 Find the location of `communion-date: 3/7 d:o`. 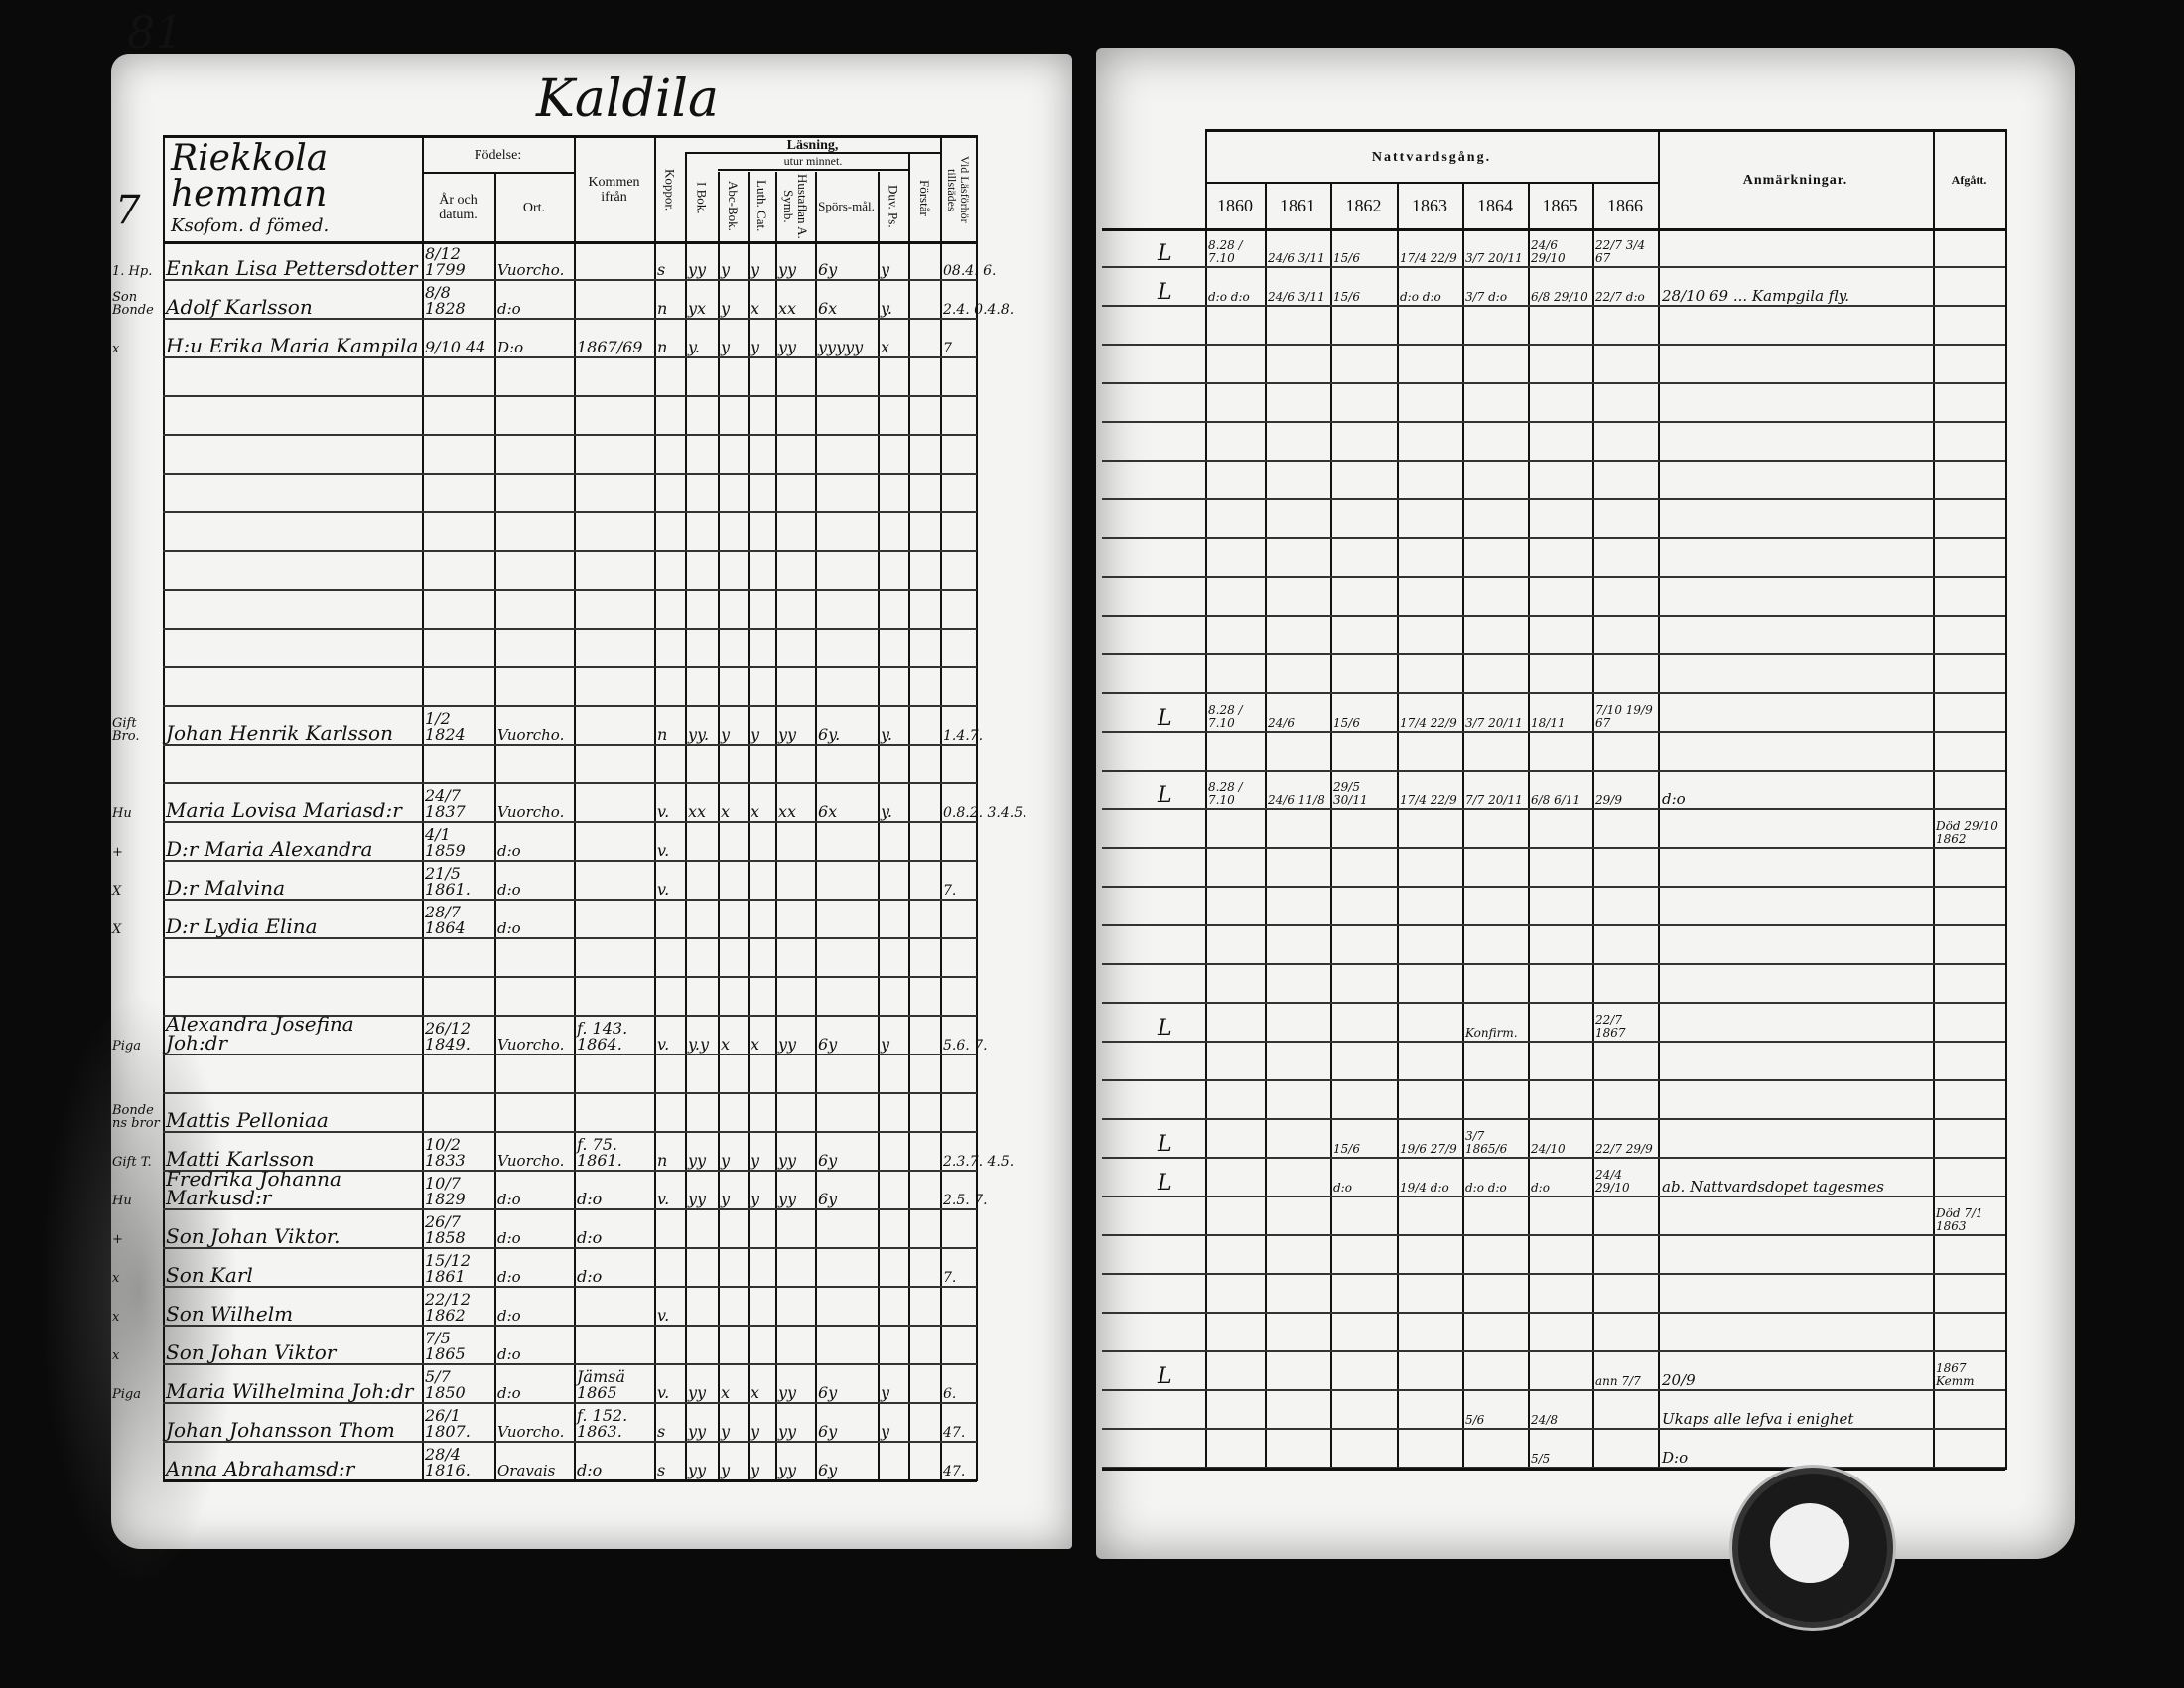

communion-date: 3/7 d:o is located at coordinates (1486, 297).